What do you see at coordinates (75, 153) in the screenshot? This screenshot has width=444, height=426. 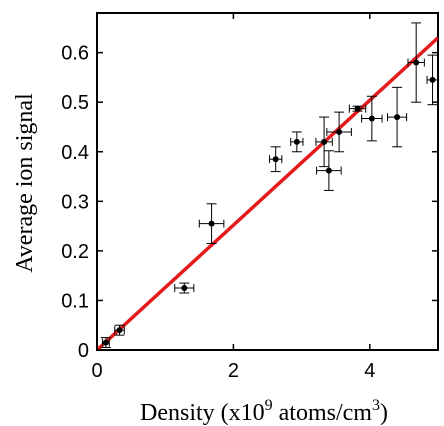 I see `y-tick-label: 0.4` at bounding box center [75, 153].